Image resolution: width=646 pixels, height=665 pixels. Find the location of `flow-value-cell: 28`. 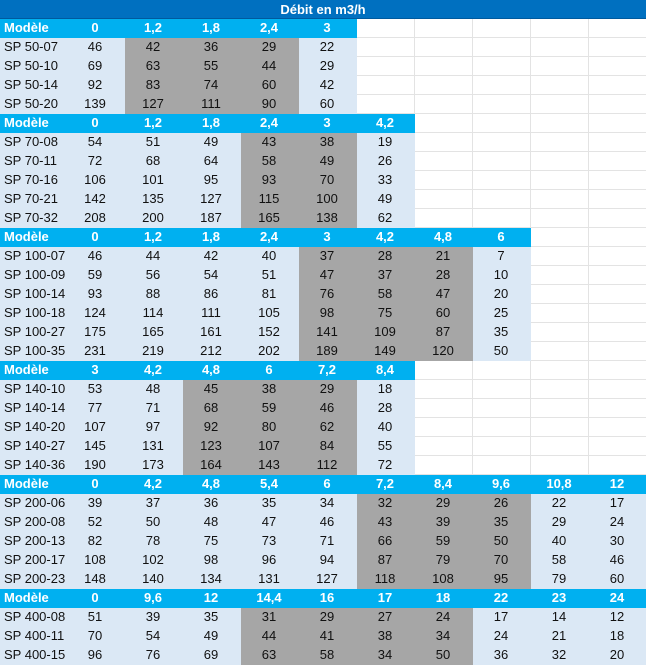

flow-value-cell: 28 is located at coordinates (385, 256).